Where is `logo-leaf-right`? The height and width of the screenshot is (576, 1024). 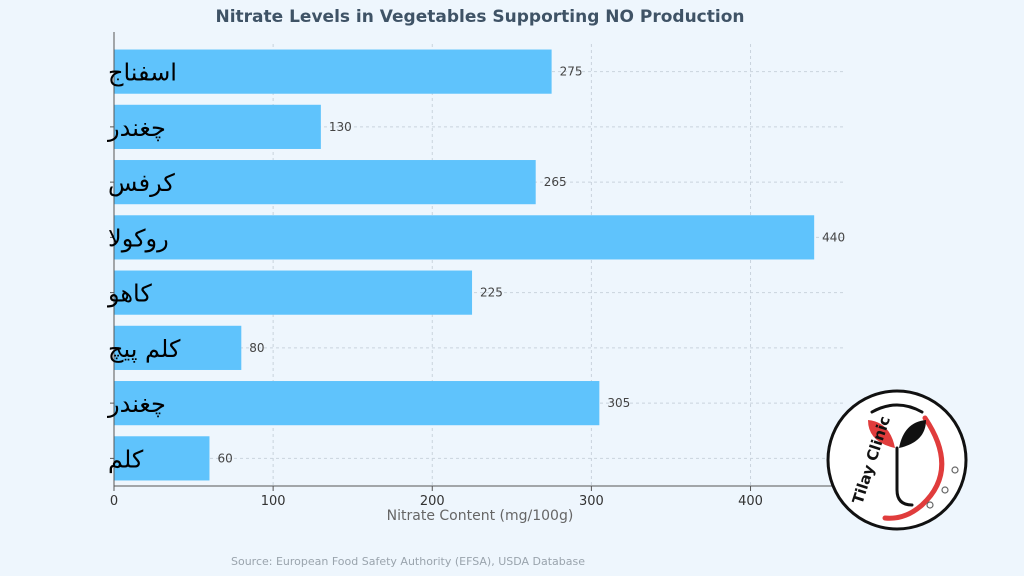
logo-leaf-right is located at coordinates (912, 434).